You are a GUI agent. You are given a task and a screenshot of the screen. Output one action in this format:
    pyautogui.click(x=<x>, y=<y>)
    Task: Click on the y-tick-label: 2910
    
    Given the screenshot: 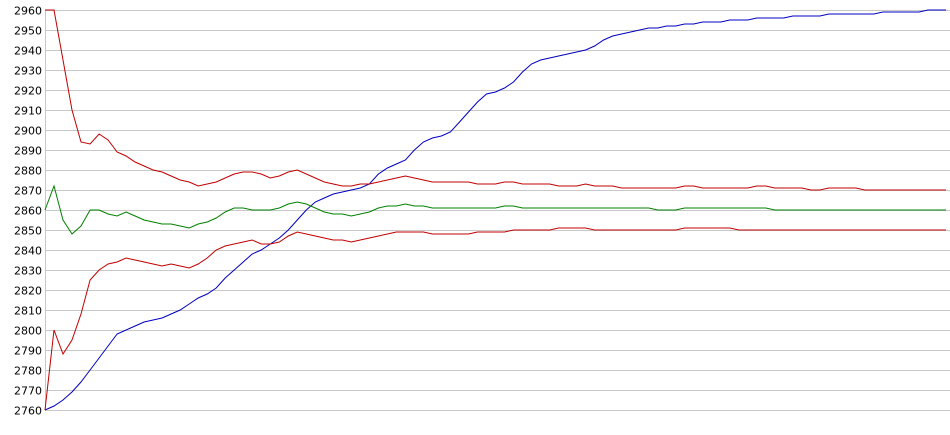 What is the action you would take?
    pyautogui.click(x=28, y=111)
    